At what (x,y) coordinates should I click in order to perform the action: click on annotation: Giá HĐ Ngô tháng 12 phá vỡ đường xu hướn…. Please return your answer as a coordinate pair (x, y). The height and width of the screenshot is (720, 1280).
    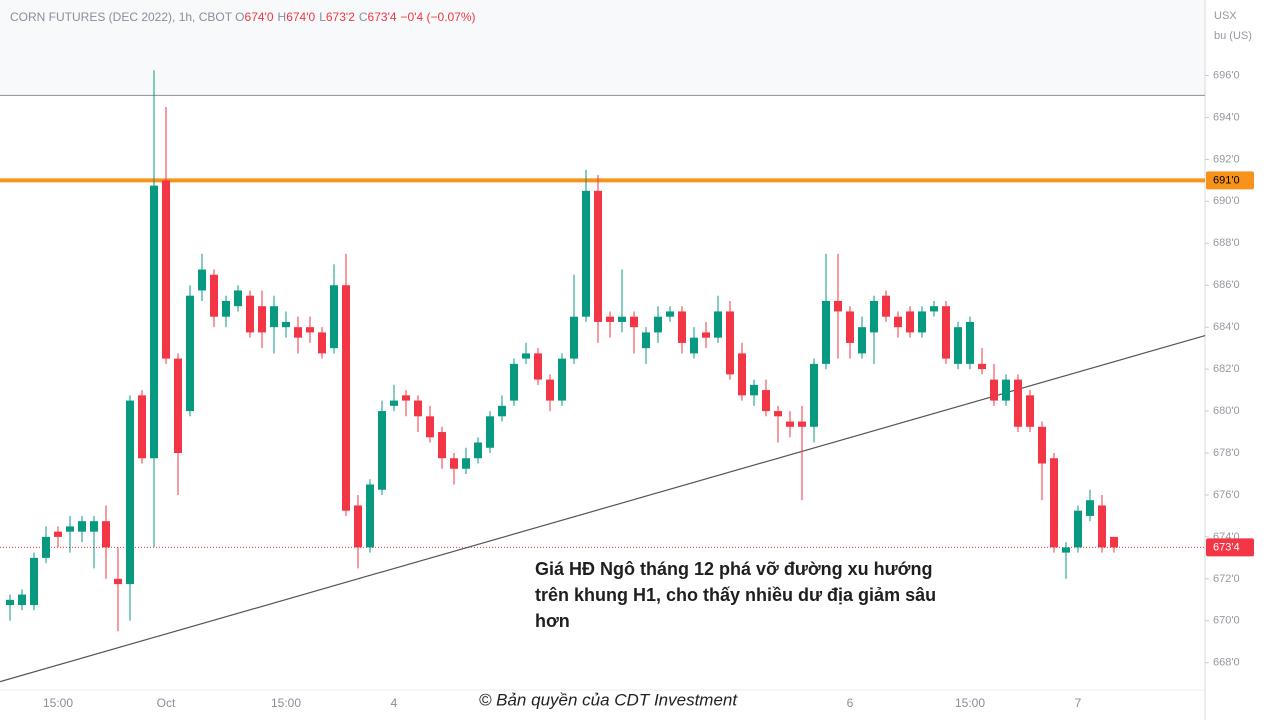
    Looking at the image, I should click on (733, 569).